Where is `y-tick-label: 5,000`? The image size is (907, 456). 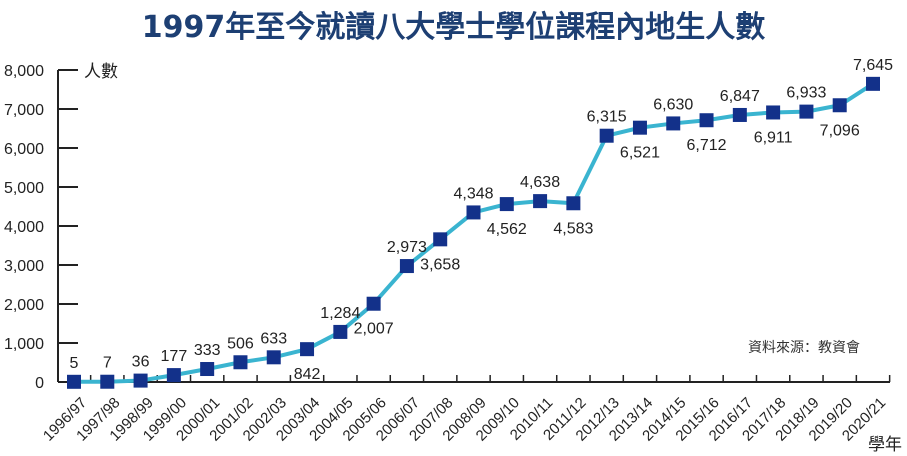
y-tick-label: 5,000 is located at coordinates (24, 188).